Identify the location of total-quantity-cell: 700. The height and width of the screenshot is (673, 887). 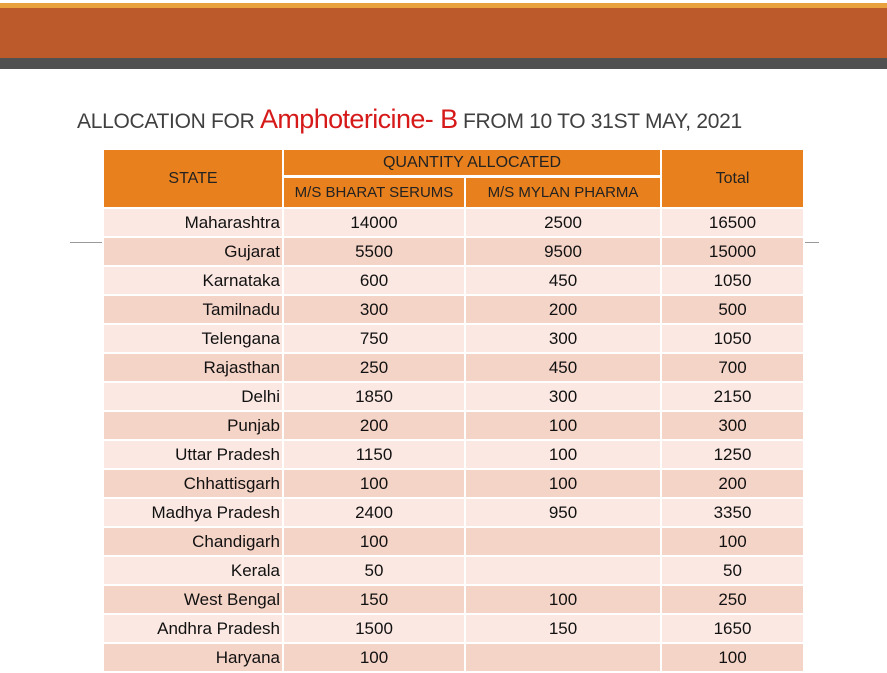
(732, 367).